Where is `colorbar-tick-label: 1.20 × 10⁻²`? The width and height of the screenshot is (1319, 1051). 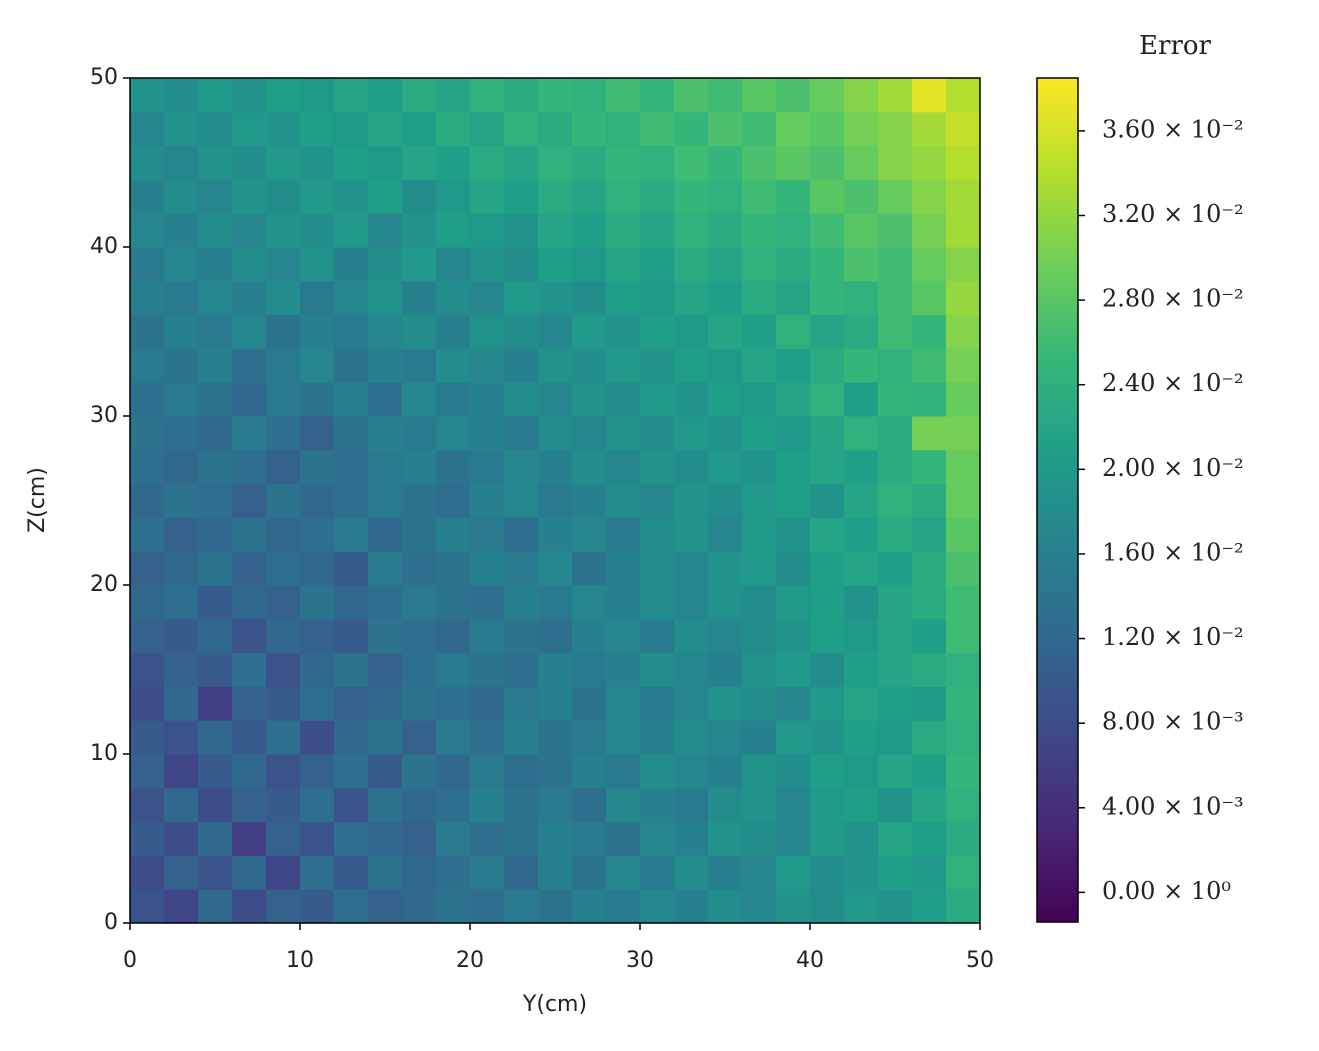 colorbar-tick-label: 1.20 × 10⁻² is located at coordinates (1173, 637).